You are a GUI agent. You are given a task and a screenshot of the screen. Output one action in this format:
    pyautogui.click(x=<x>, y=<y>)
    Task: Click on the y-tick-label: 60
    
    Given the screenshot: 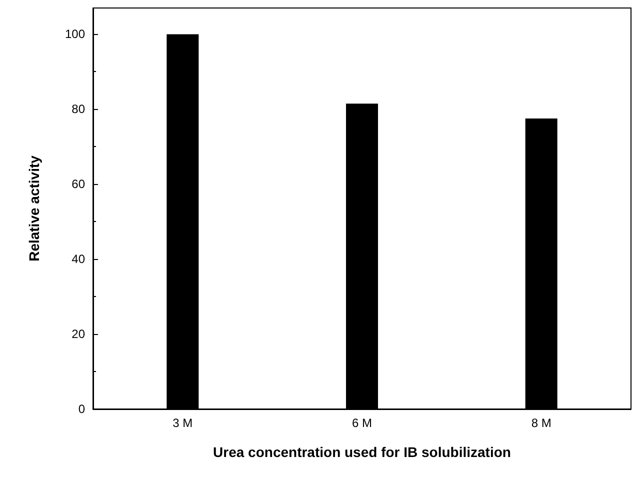 What is the action you would take?
    pyautogui.click(x=79, y=184)
    